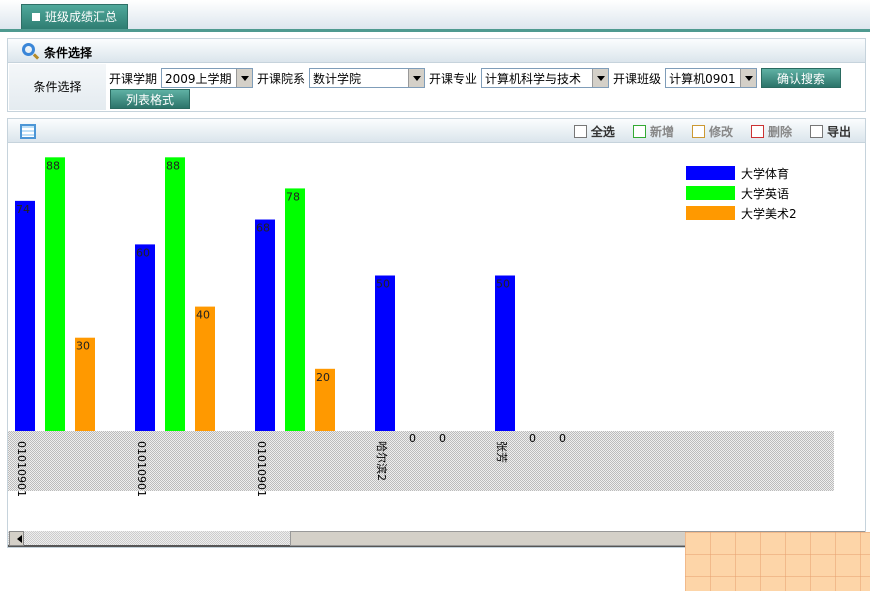 This screenshot has width=870, height=591. What do you see at coordinates (769, 213) in the screenshot?
I see `legend-label: 大学美术2` at bounding box center [769, 213].